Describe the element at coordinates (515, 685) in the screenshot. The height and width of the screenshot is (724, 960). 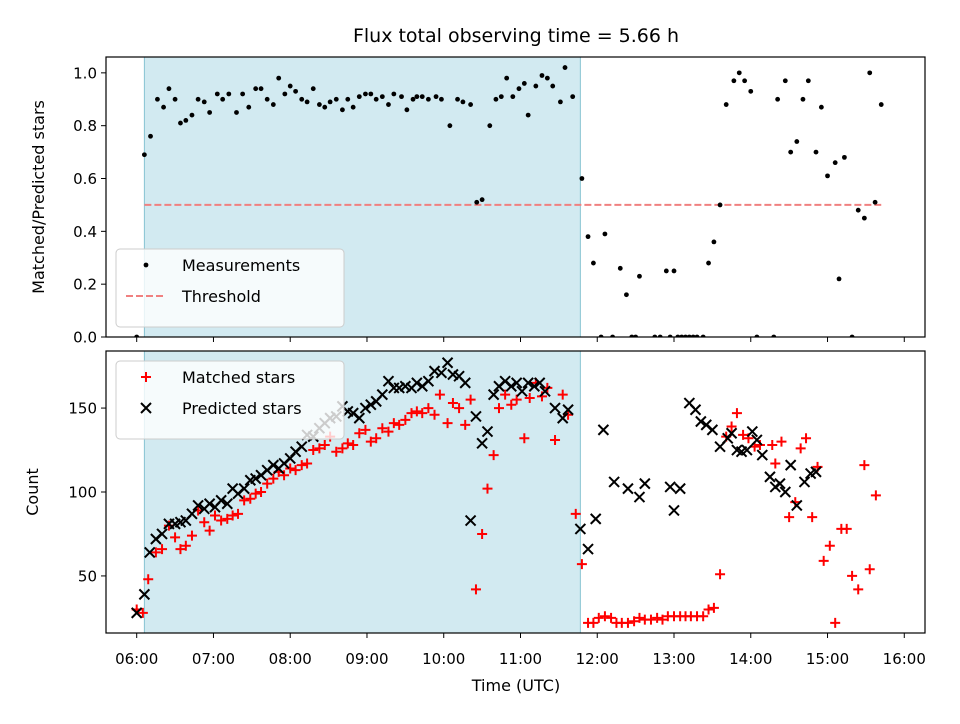
I see `x-axis-label: Time (UTC)` at that location.